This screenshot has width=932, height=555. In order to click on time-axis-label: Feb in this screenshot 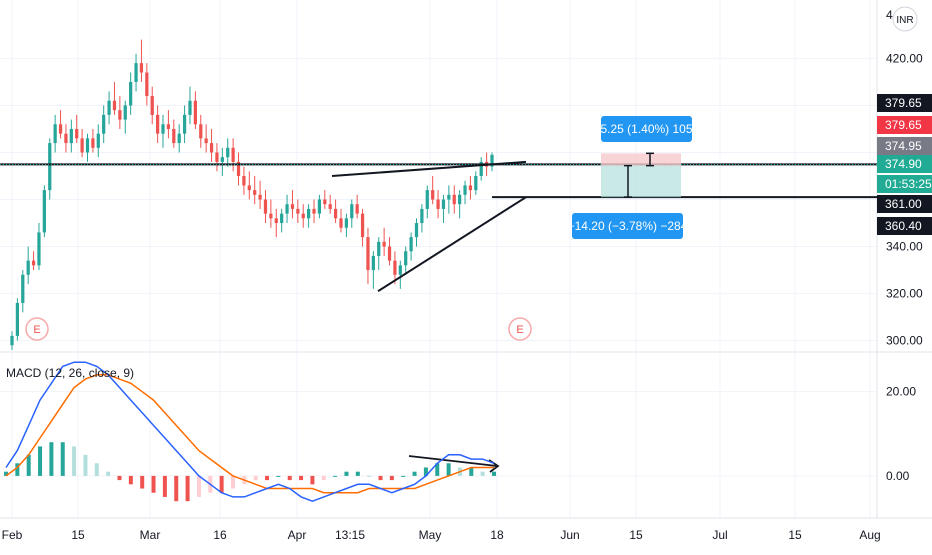, I will do `click(12, 535)`.